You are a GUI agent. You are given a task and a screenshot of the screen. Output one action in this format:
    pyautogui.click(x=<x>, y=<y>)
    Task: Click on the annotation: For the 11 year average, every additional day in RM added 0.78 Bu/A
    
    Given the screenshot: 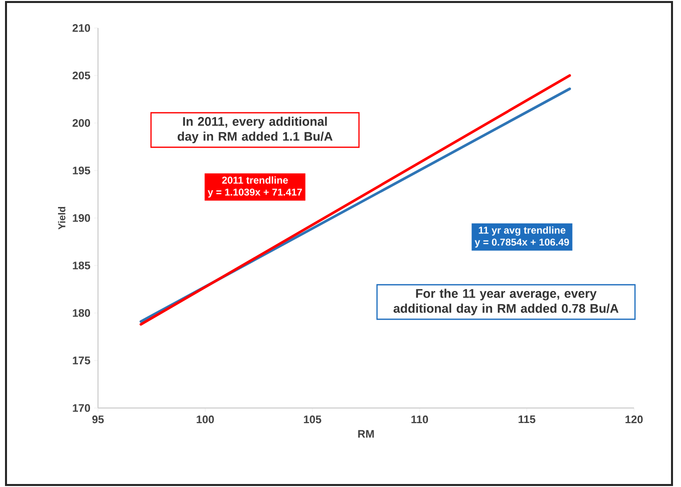 What is the action you would take?
    pyautogui.click(x=506, y=302)
    